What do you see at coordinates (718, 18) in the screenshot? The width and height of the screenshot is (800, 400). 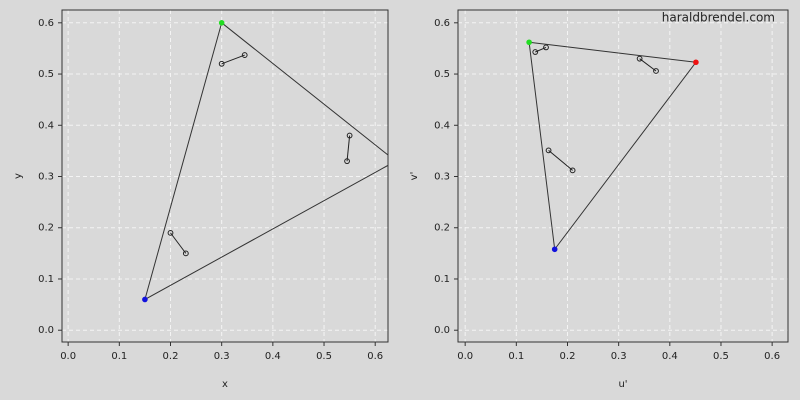 I see `watermark: haraldbrendel.com` at bounding box center [718, 18].